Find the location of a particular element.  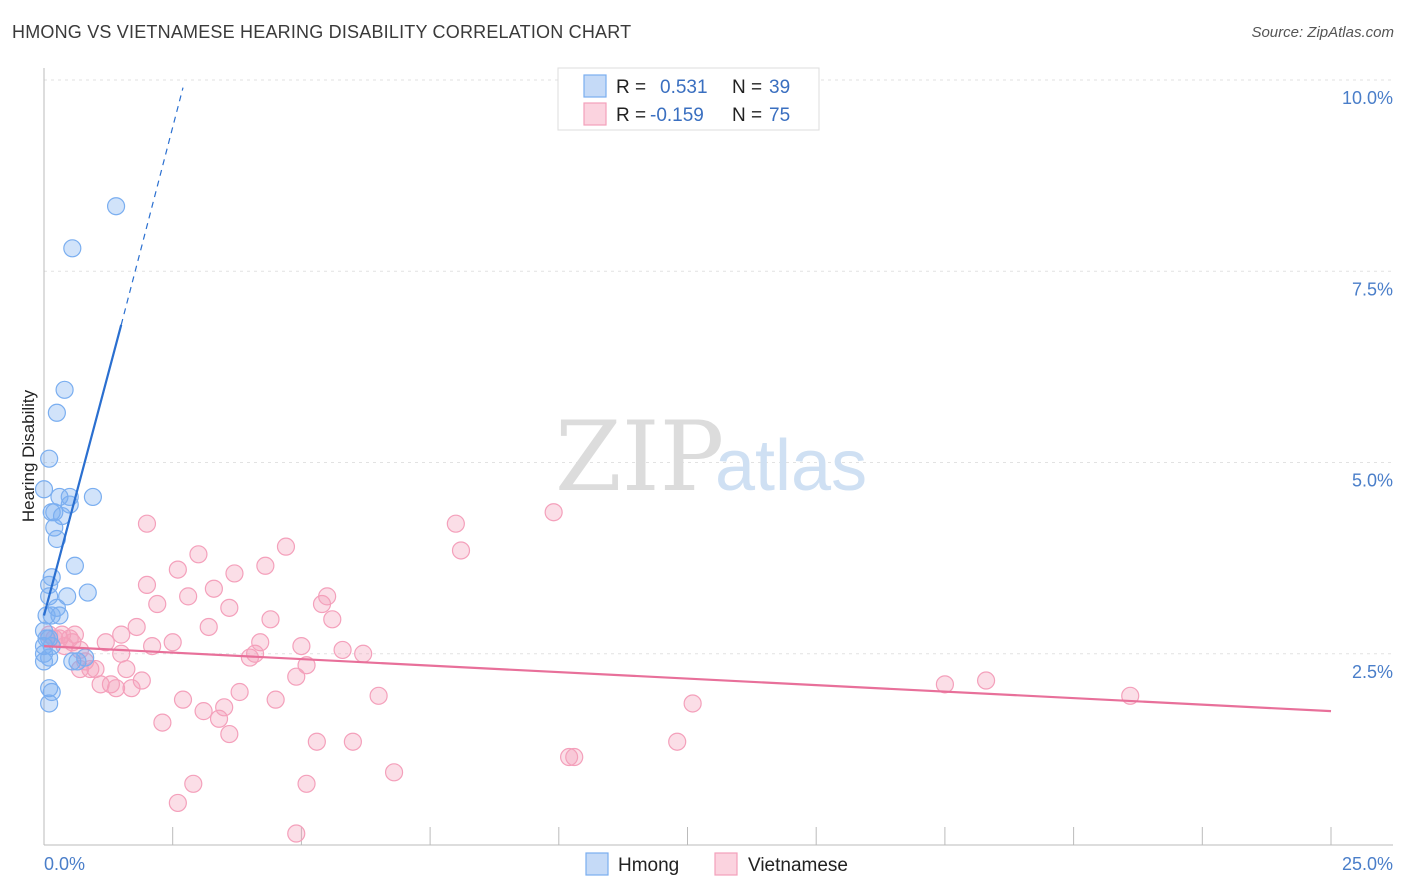

hmong-trend-line is located at coordinates (82, 470).